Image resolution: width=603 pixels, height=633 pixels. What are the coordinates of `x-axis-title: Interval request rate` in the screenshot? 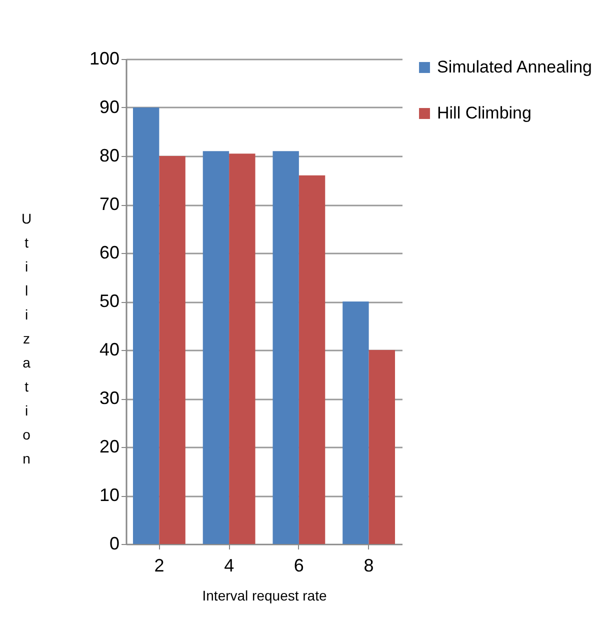 It's located at (264, 596).